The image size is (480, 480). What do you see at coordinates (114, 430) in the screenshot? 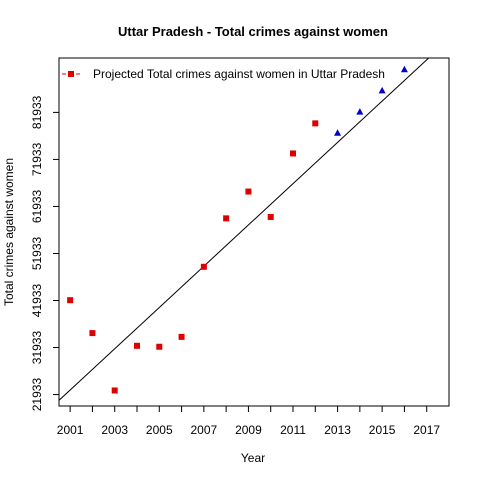
I see `x-tick-label: 2003` at bounding box center [114, 430].